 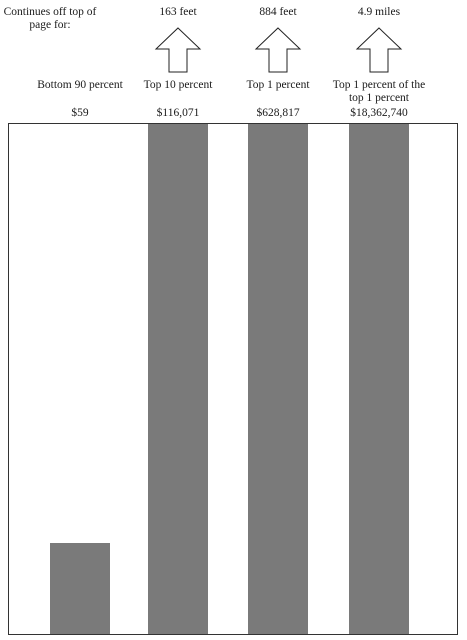 What do you see at coordinates (278, 12) in the screenshot?
I see `off-page-distance-2: 884 feet` at bounding box center [278, 12].